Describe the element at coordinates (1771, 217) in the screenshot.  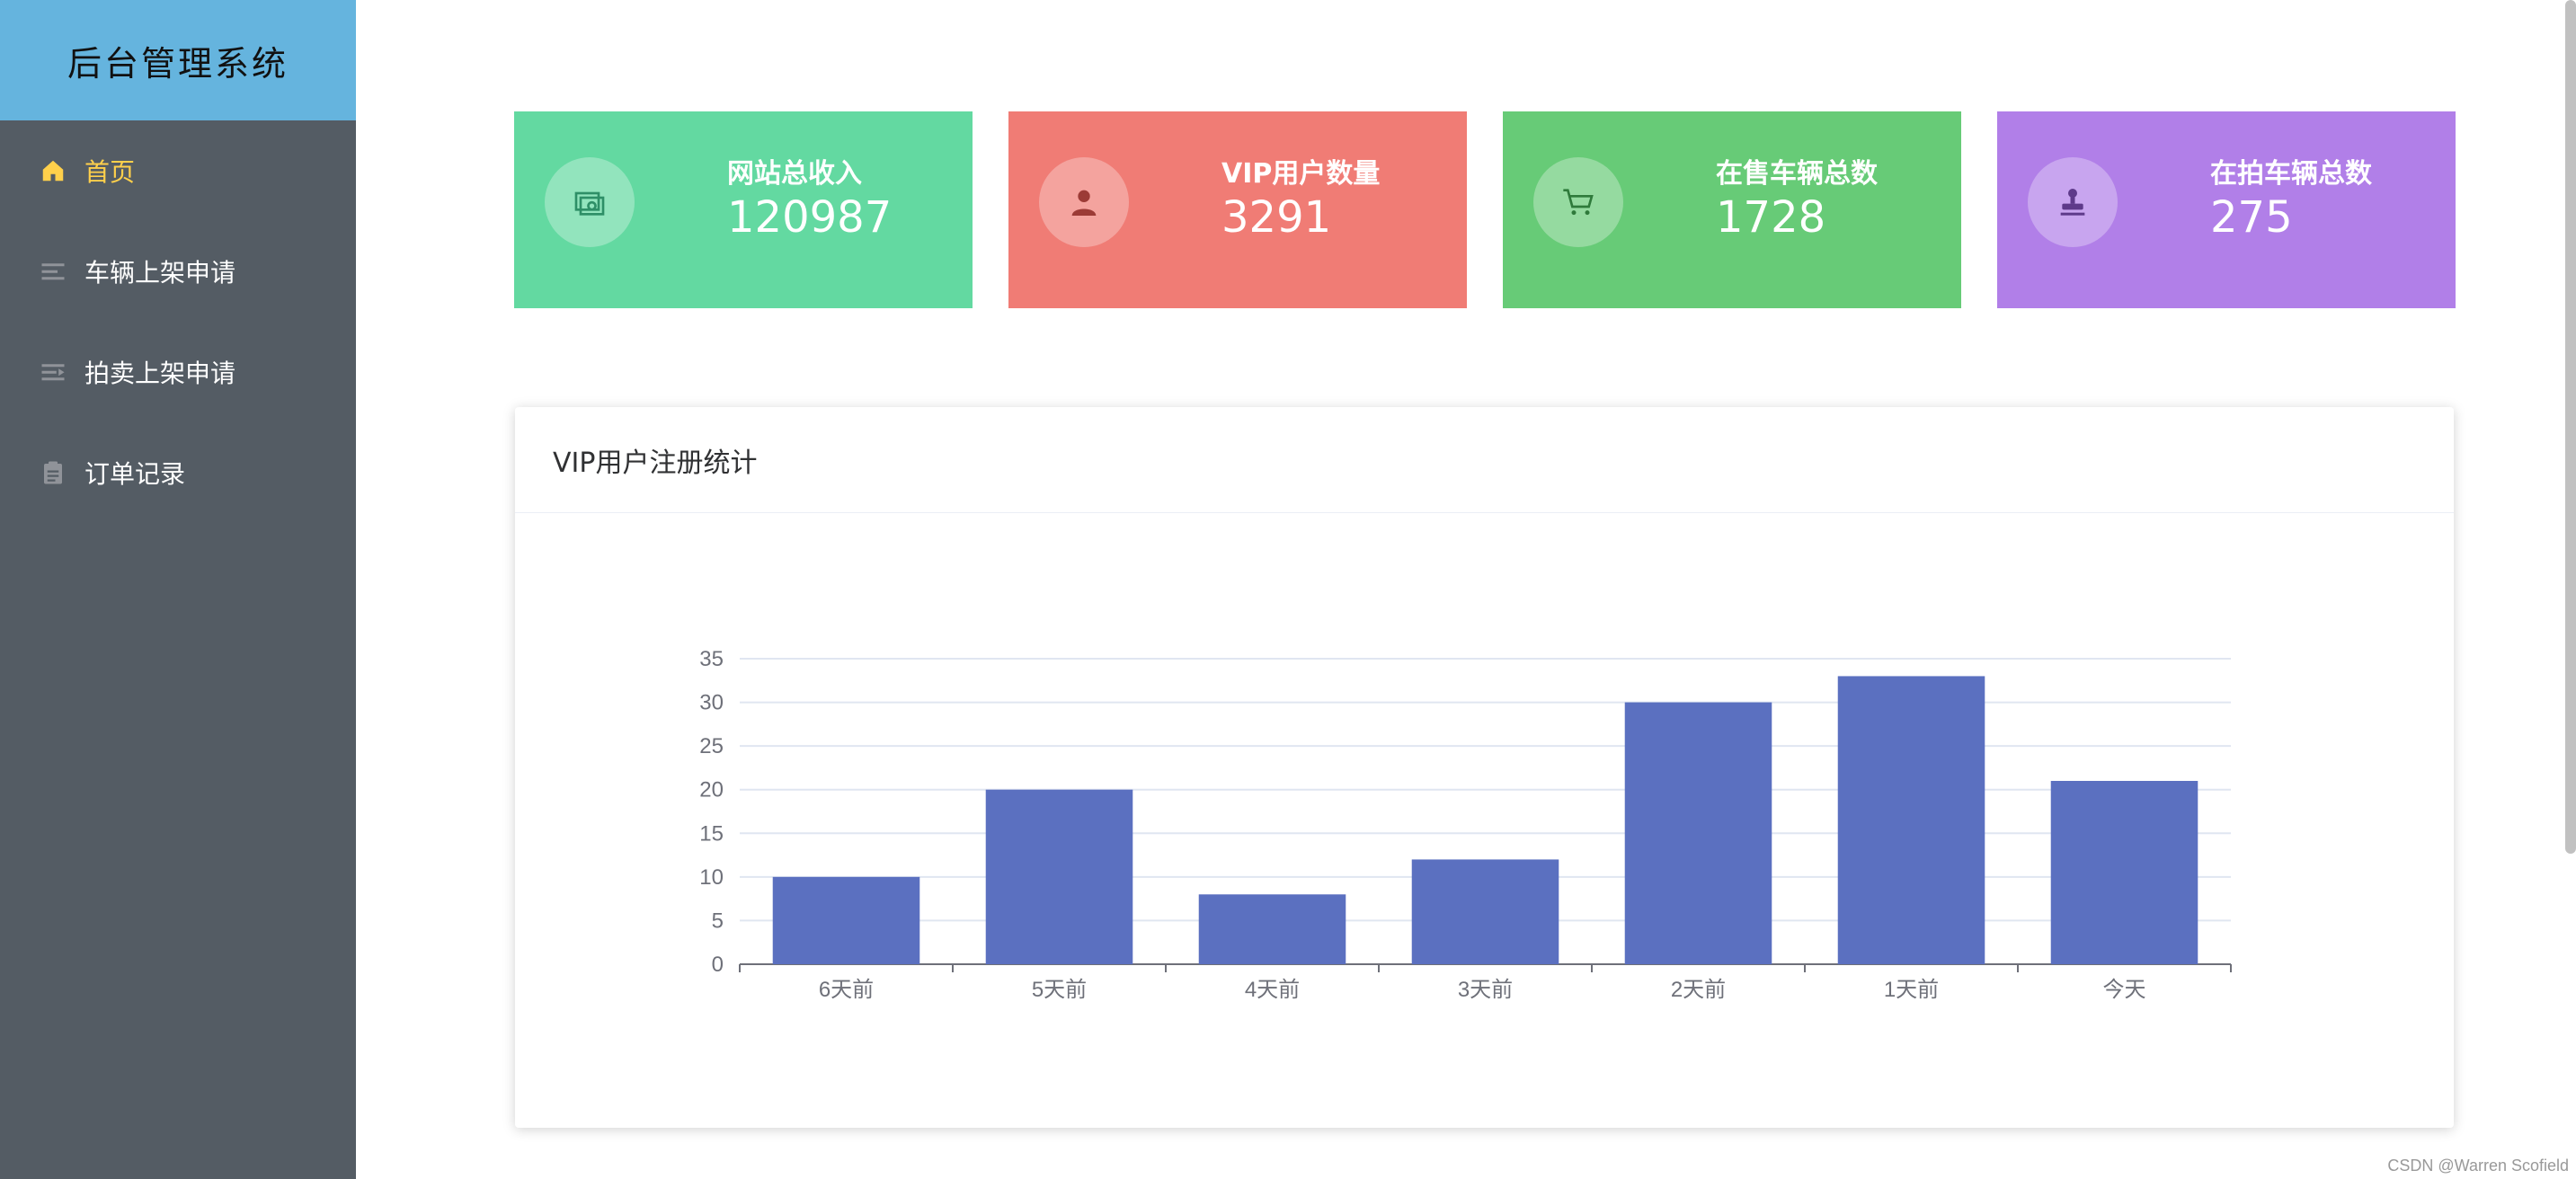
I see `stat-value: 1728` at that location.